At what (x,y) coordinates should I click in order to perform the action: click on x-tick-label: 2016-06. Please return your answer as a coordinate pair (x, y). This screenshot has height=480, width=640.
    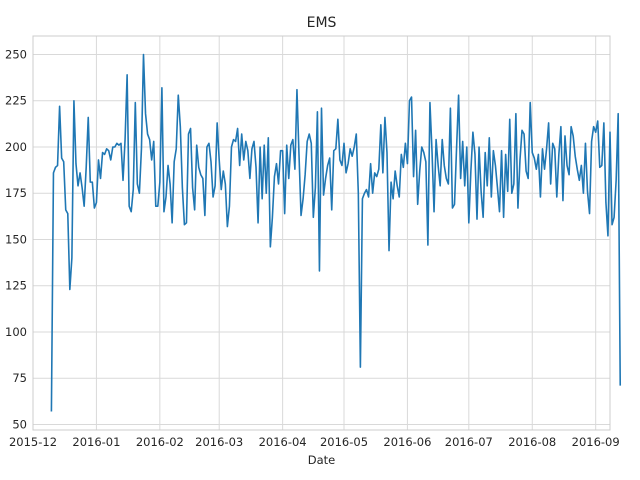
    Looking at the image, I should click on (407, 442).